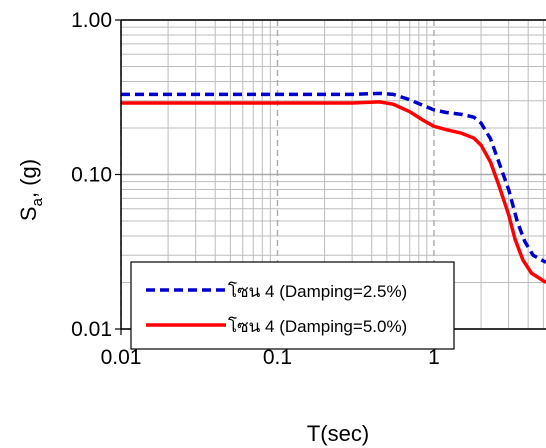  What do you see at coordinates (317, 291) in the screenshot?
I see `legend-label-damping-2-5: โซน 4 (Damping=2.5%)` at bounding box center [317, 291].